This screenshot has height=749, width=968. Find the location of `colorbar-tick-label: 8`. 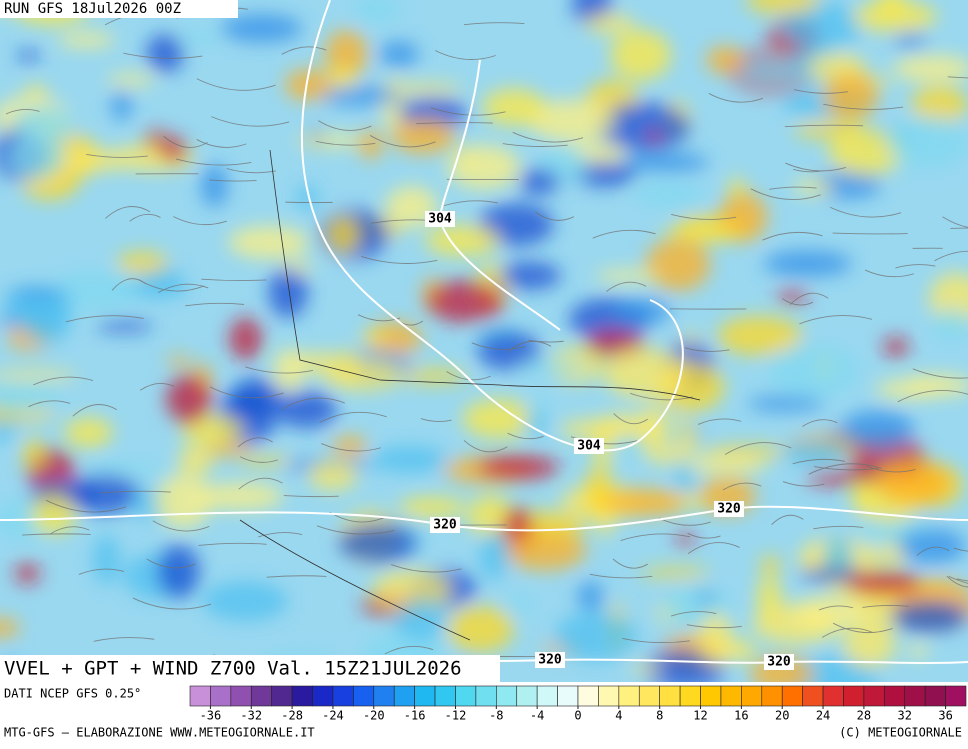

colorbar-tick-label: 8 is located at coordinates (659, 716).